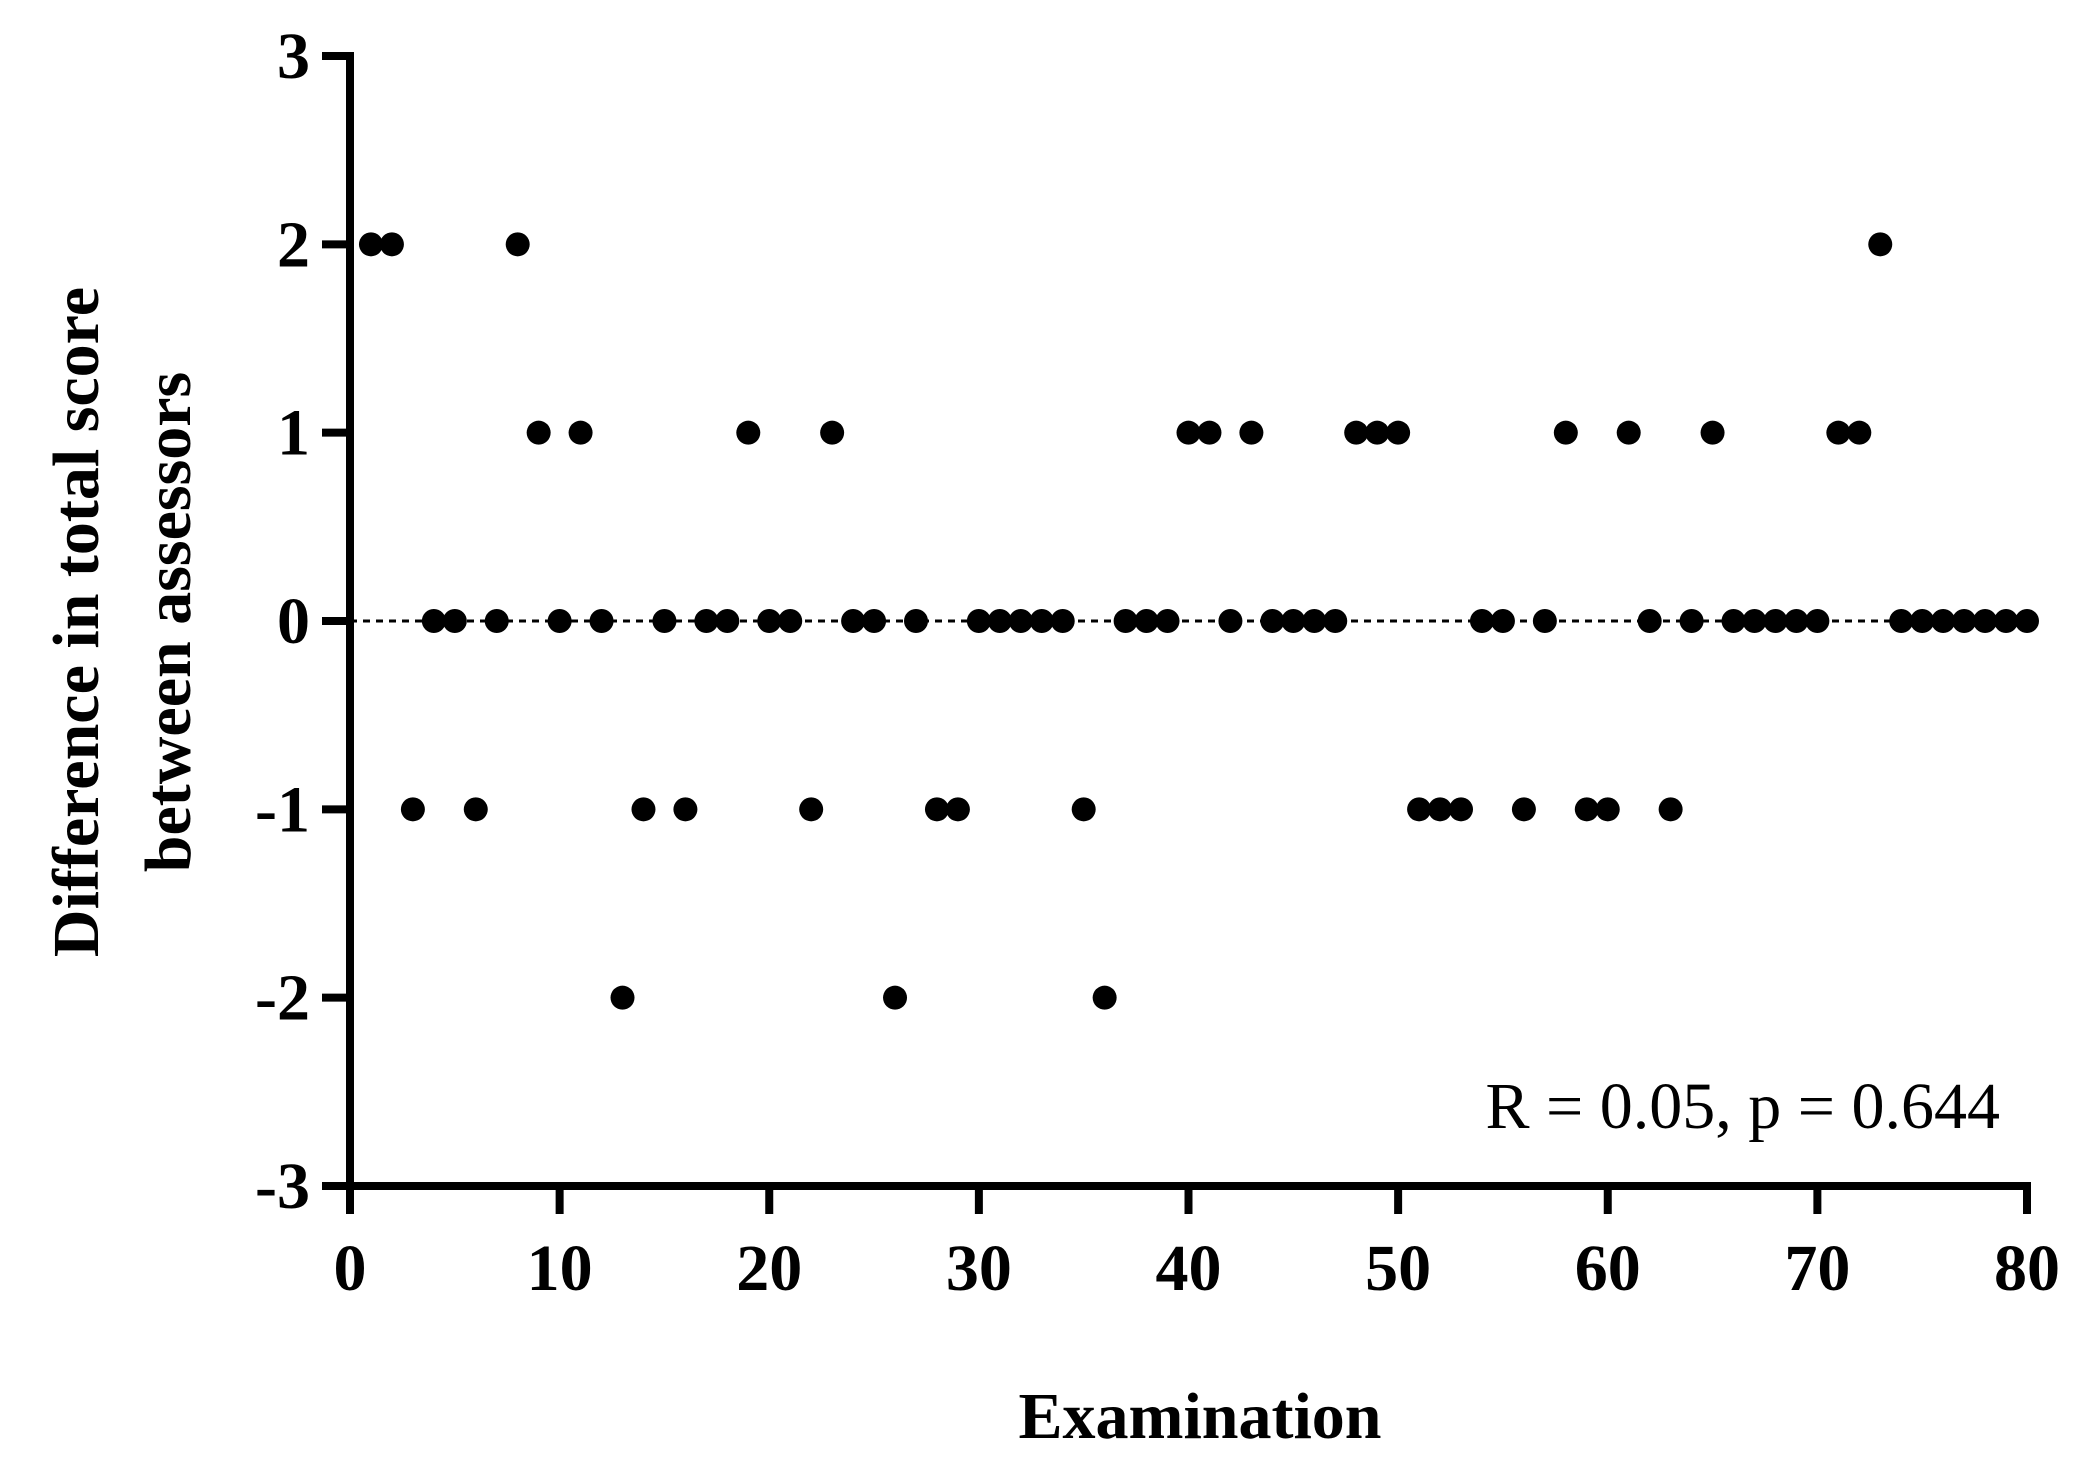 This screenshot has width=2082, height=1462. I want to click on x-tick-label: 60, so click(1608, 1268).